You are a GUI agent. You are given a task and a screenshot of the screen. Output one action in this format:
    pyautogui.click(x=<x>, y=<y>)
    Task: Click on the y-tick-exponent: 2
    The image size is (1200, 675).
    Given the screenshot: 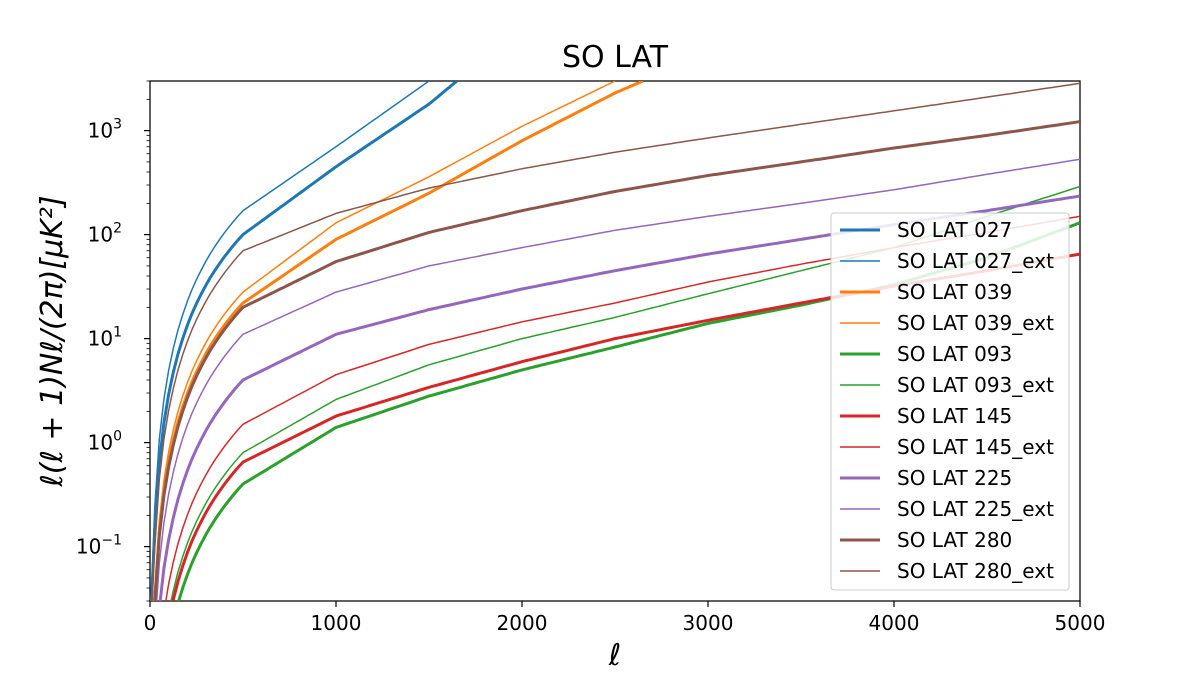 What is the action you would take?
    pyautogui.click(x=117, y=229)
    